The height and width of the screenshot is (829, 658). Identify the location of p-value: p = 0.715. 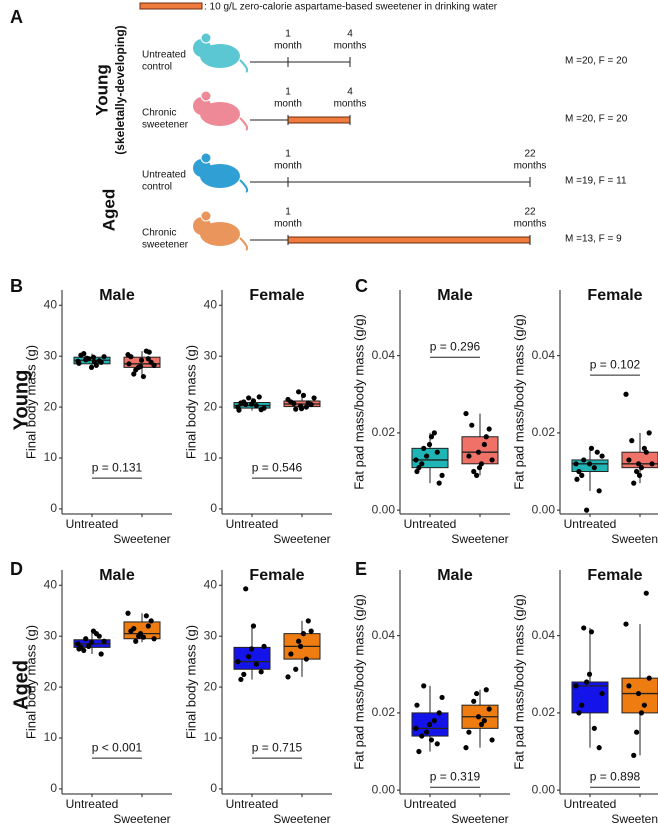
(277, 747).